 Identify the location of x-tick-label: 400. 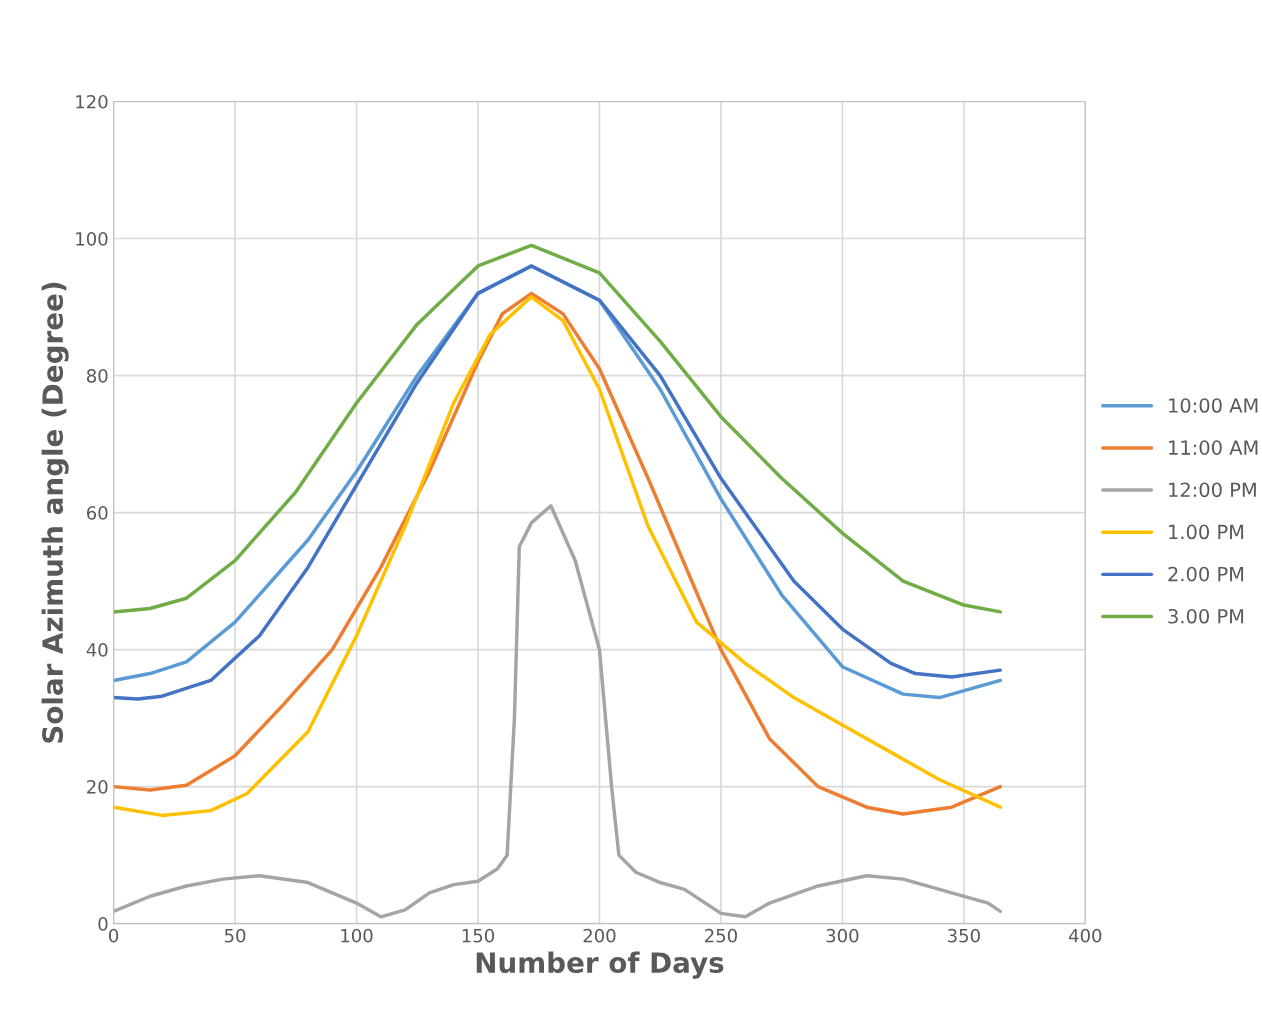
(1085, 935).